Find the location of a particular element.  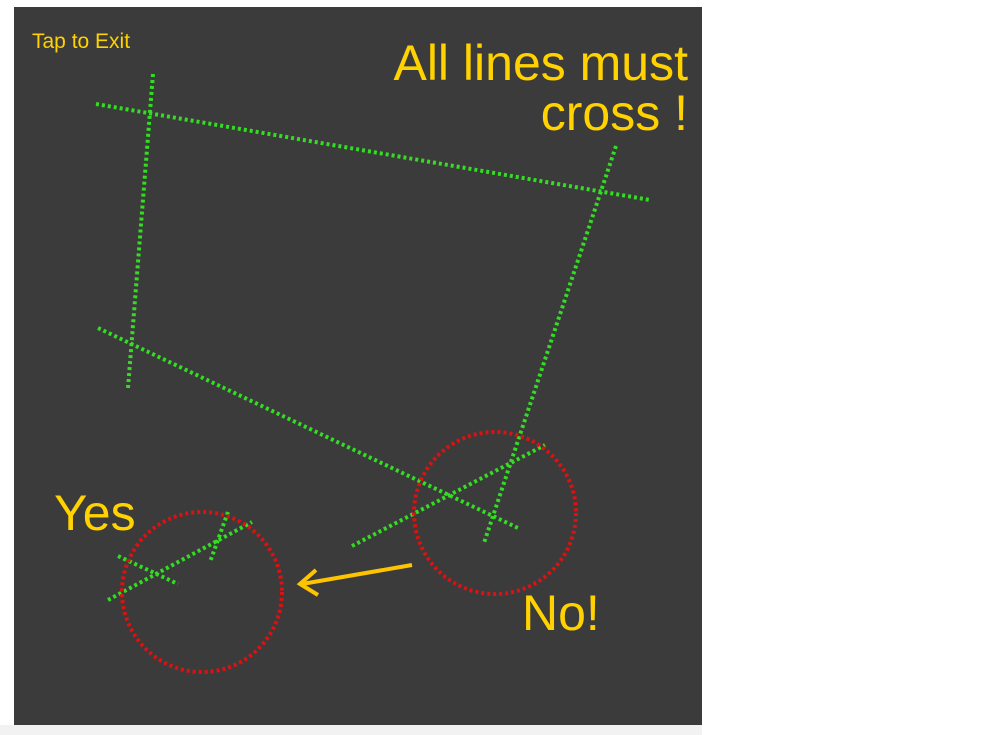

headline-line-1: All lines must is located at coordinates (540, 63).